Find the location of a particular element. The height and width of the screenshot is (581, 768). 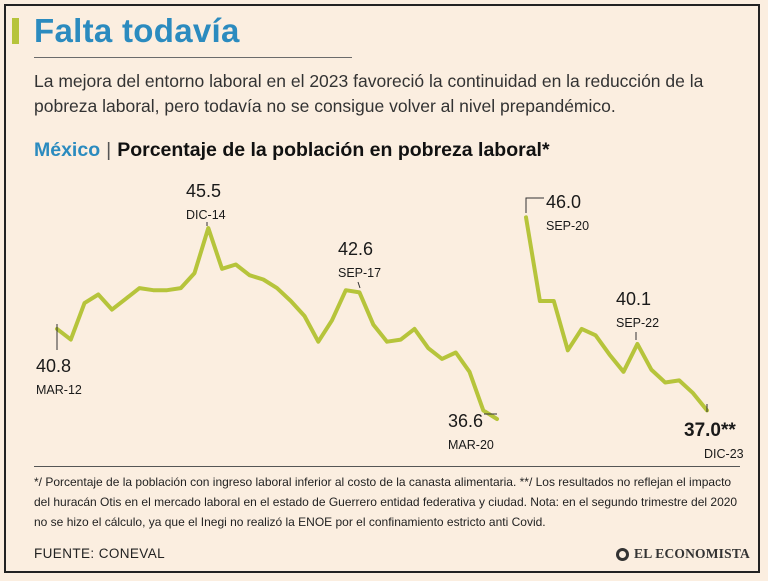

brand-logo: EL ECONOMISTA is located at coordinates (683, 554).